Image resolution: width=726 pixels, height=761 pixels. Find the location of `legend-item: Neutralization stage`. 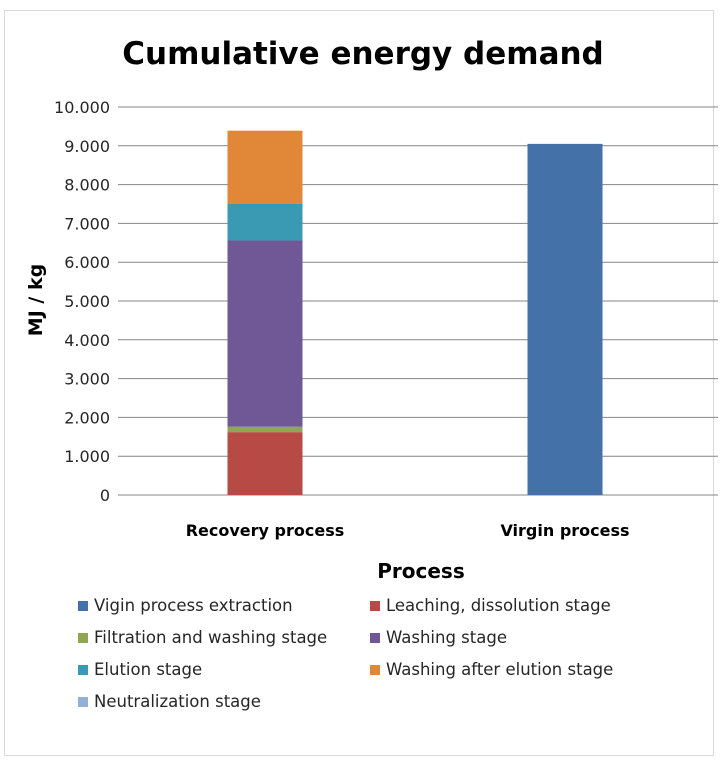

legend-item: Neutralization stage is located at coordinates (169, 701).